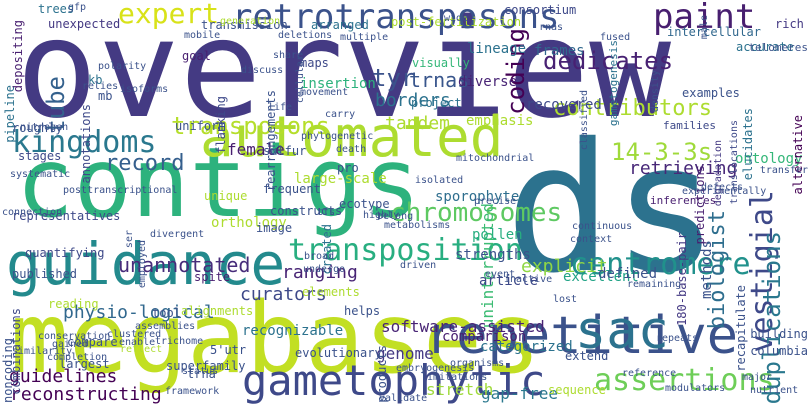 This screenshot has height=404, width=808. Describe the element at coordinates (741, 328) in the screenshot. I see `word-recapitulate: recapitulate` at that location.